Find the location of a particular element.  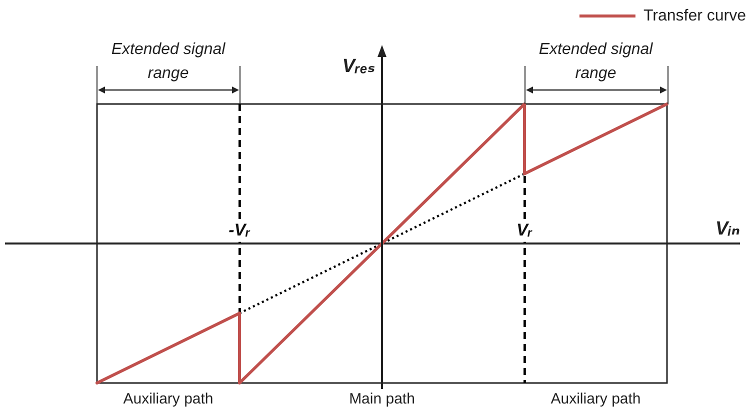

x-tick-label: -Vᵣ is located at coordinates (239, 230).